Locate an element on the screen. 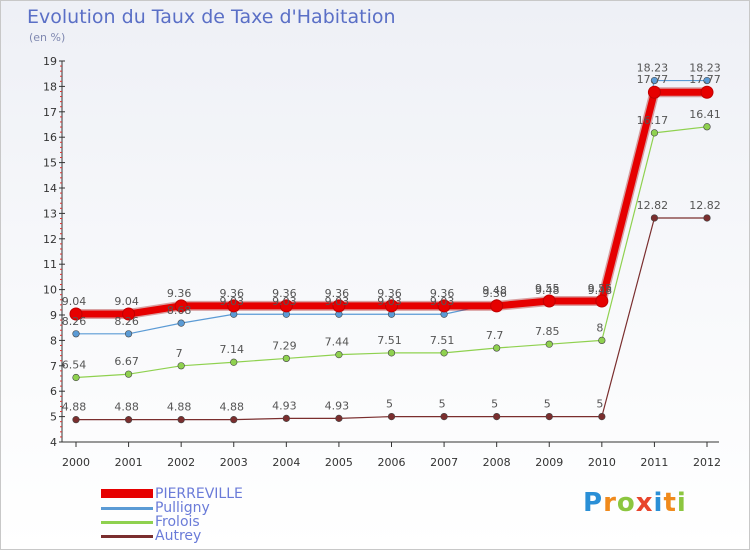 The height and width of the screenshot is (551, 750). data-label: 6.54 is located at coordinates (74, 364).